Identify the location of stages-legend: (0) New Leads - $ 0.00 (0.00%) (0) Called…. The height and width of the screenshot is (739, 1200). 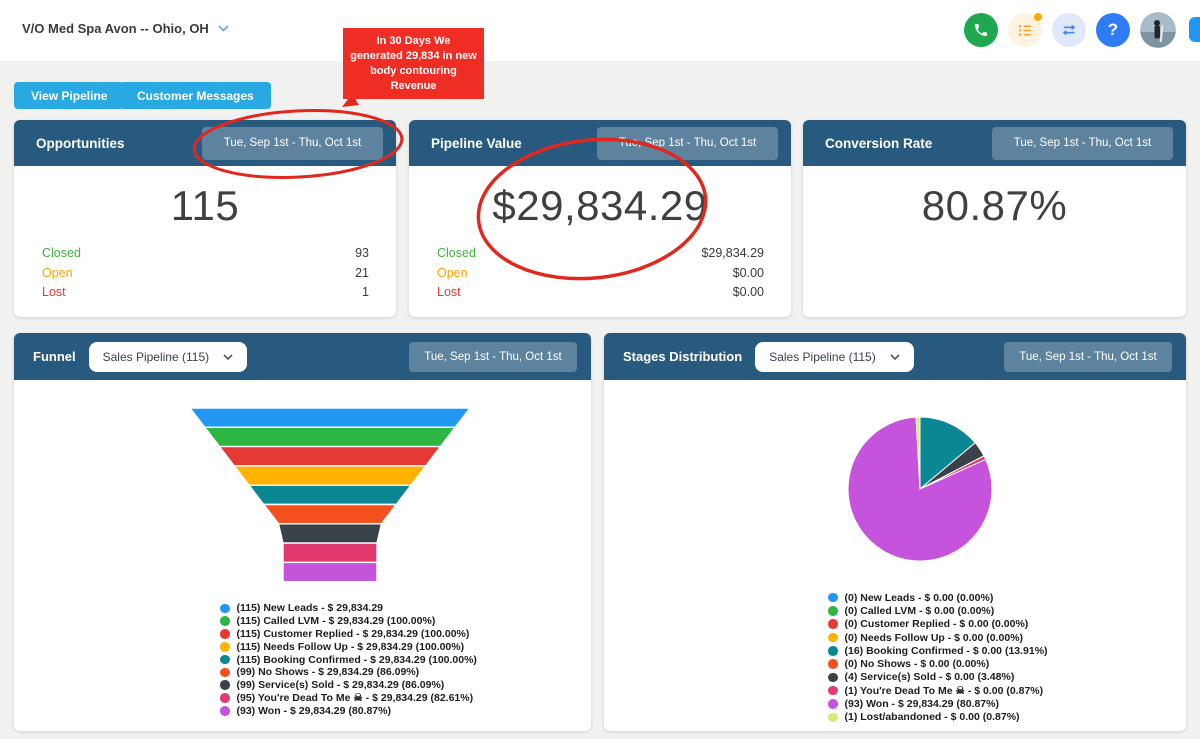
(938, 657).